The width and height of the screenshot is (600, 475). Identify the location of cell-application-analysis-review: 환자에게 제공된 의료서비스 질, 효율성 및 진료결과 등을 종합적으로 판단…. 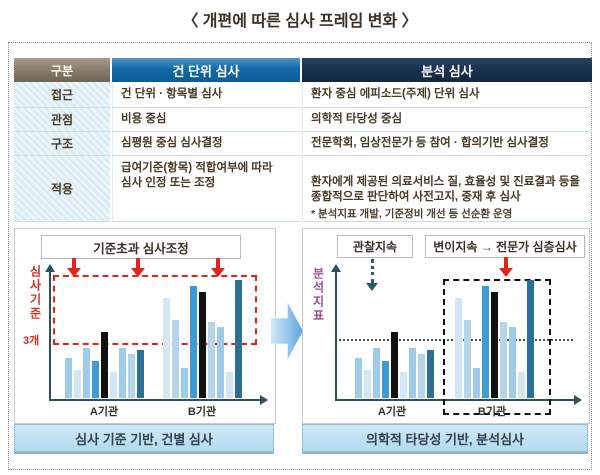
(447, 189).